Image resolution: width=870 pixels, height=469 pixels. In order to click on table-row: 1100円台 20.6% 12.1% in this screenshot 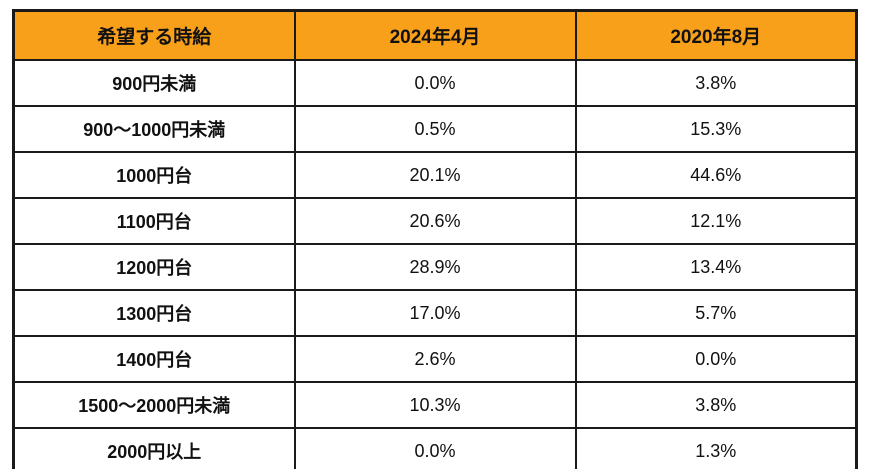, I will do `click(435, 221)`.